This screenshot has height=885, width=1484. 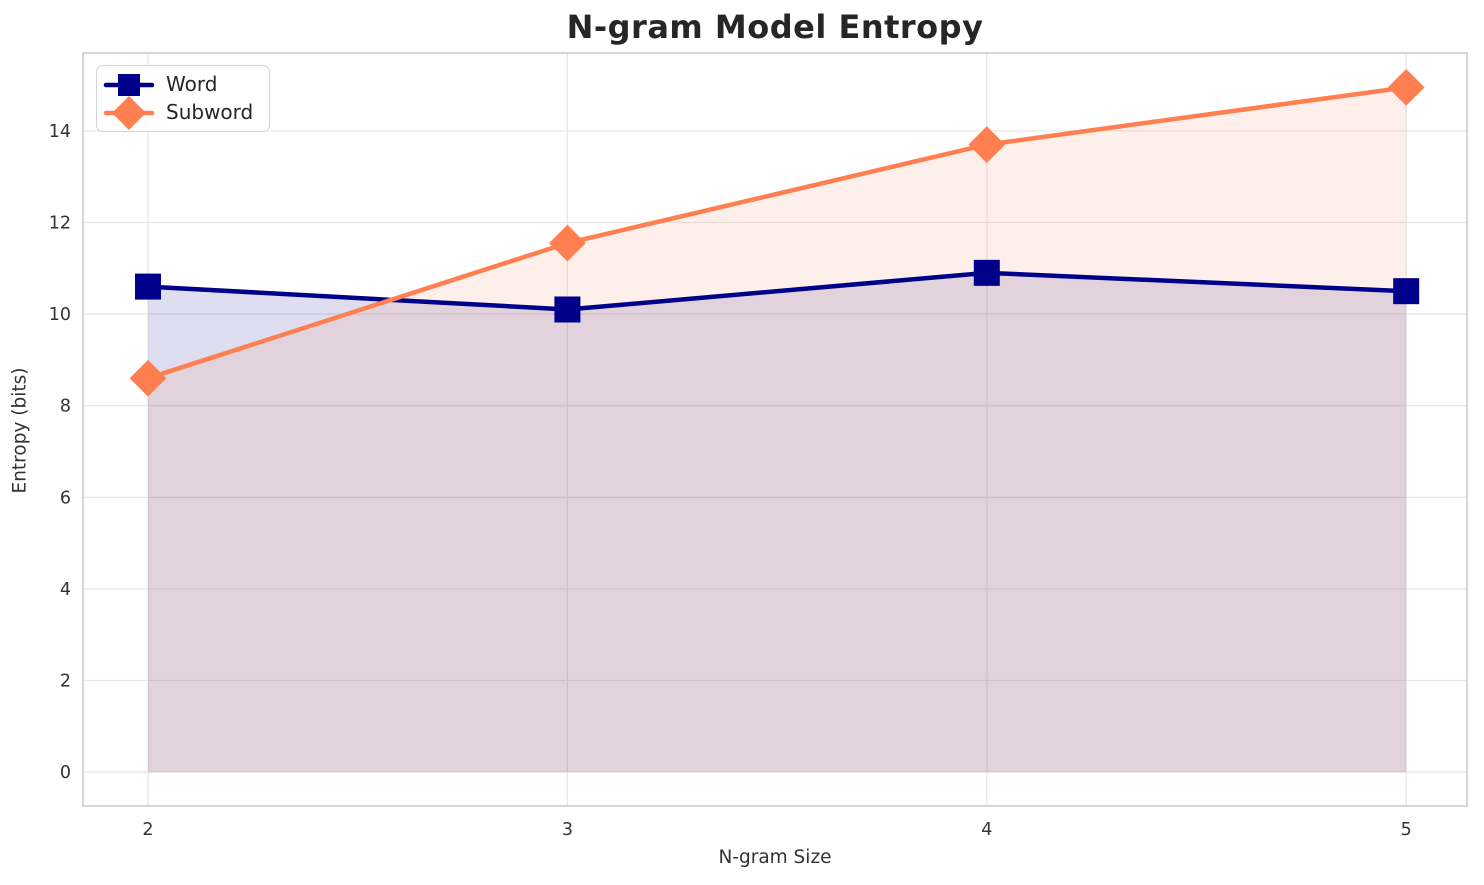 I want to click on legend-label-subword: Subword, so click(x=210, y=112).